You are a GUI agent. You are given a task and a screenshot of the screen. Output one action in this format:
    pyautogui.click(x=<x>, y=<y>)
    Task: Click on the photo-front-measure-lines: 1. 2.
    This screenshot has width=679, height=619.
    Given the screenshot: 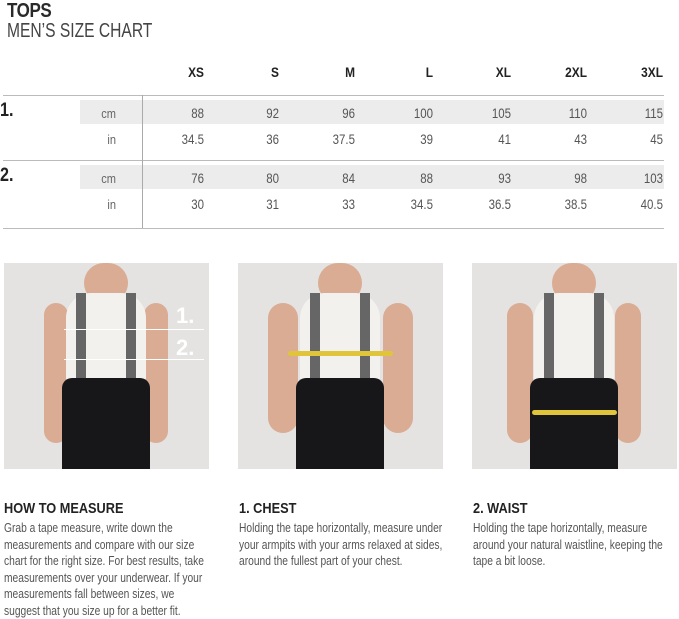 What is the action you would take?
    pyautogui.click(x=106, y=366)
    